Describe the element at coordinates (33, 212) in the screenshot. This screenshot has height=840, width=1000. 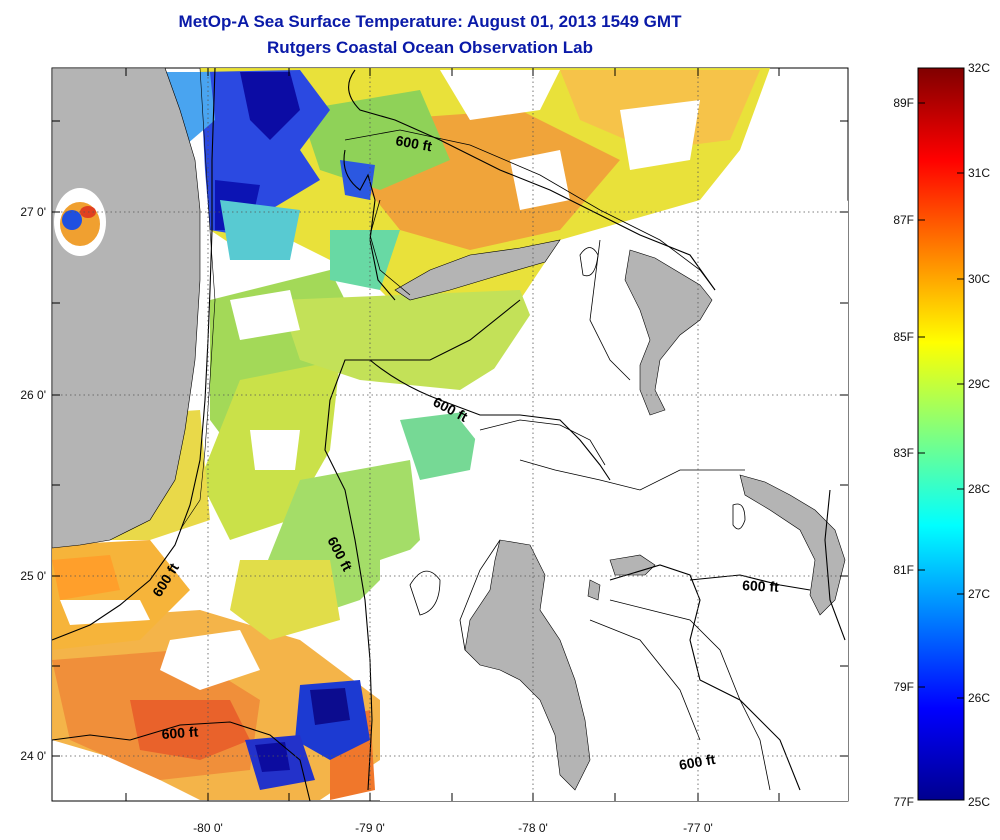
I see `lat-label: 27 0'` at that location.